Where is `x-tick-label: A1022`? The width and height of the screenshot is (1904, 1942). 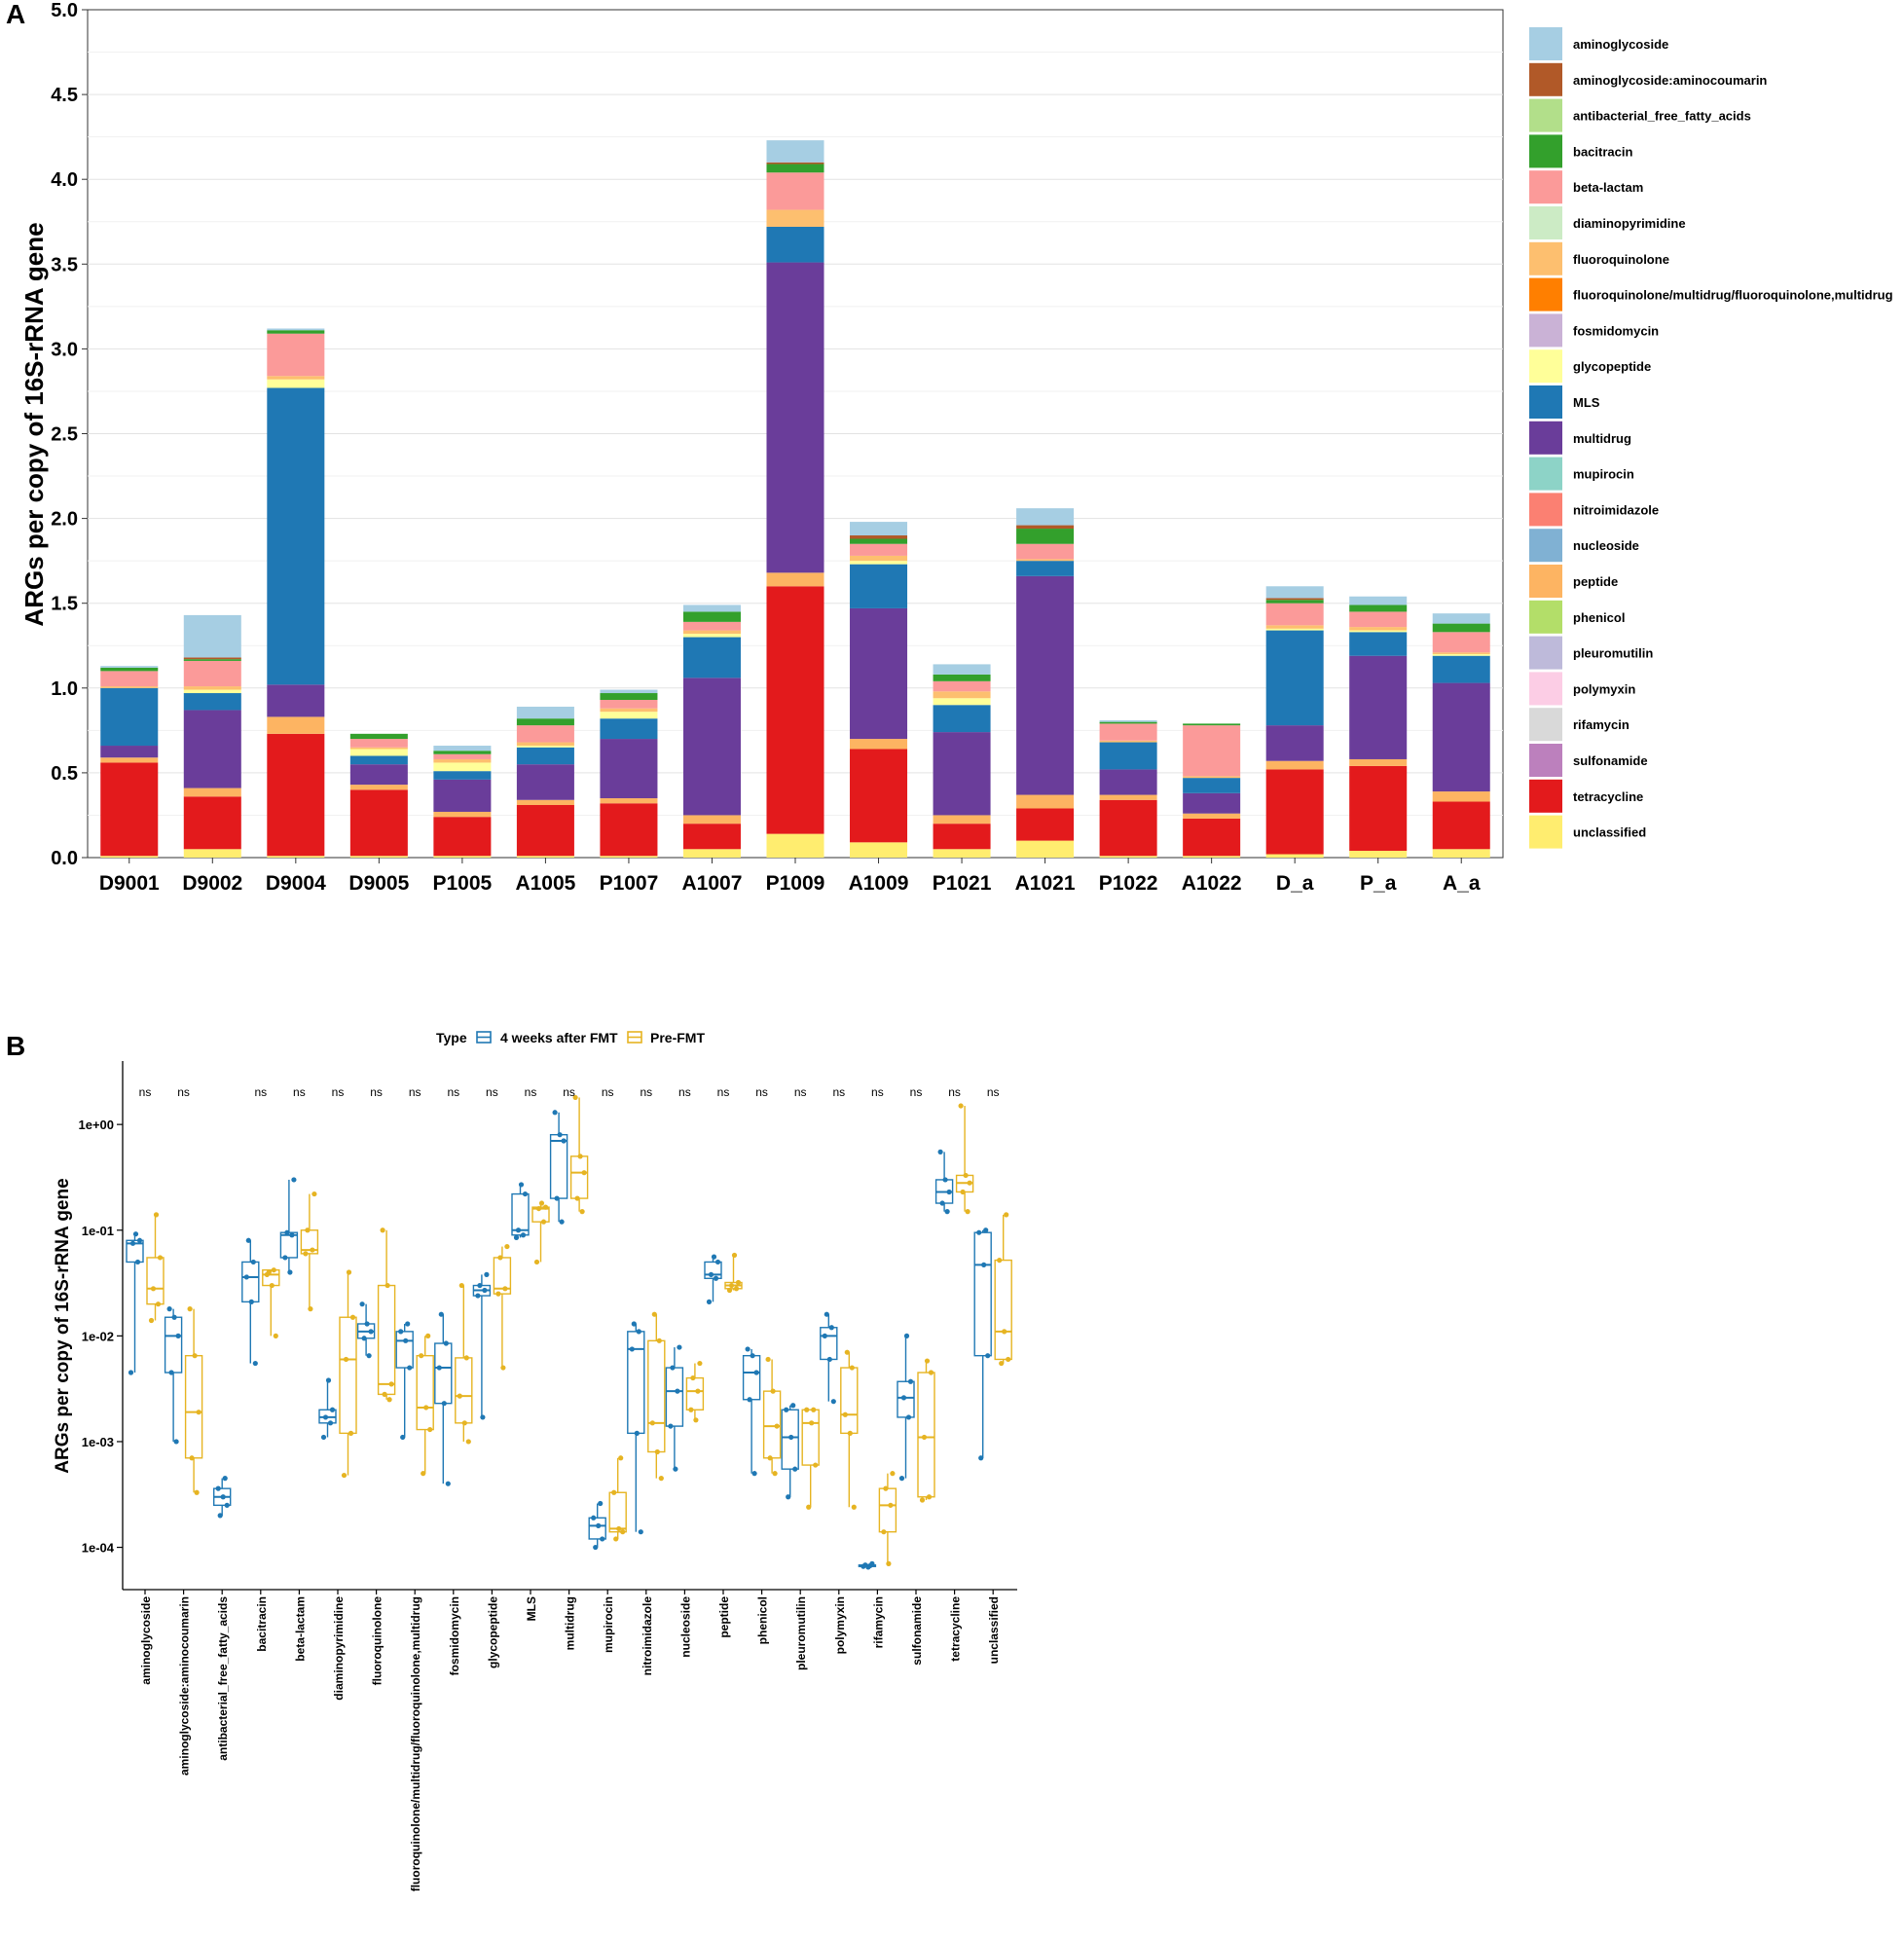
x-tick-label: A1022 is located at coordinates (1212, 883).